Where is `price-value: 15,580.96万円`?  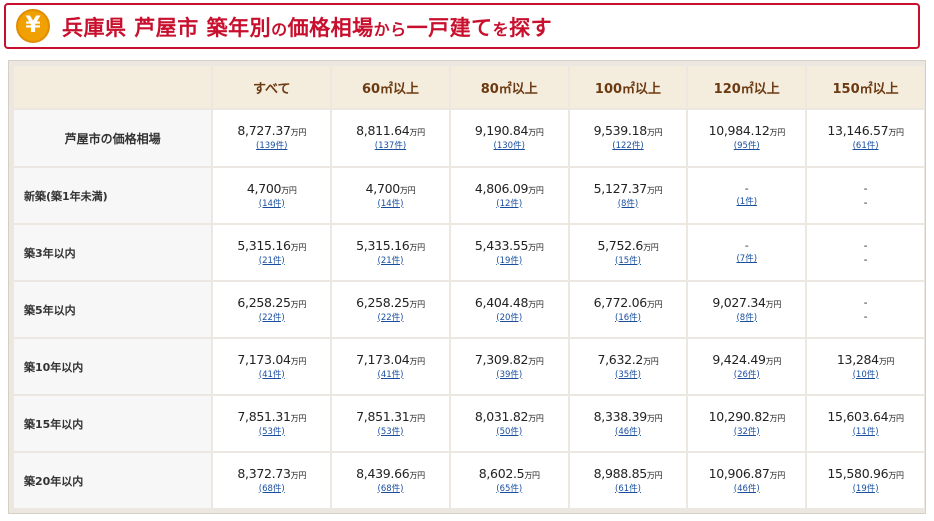 price-value: 15,580.96万円 is located at coordinates (865, 474).